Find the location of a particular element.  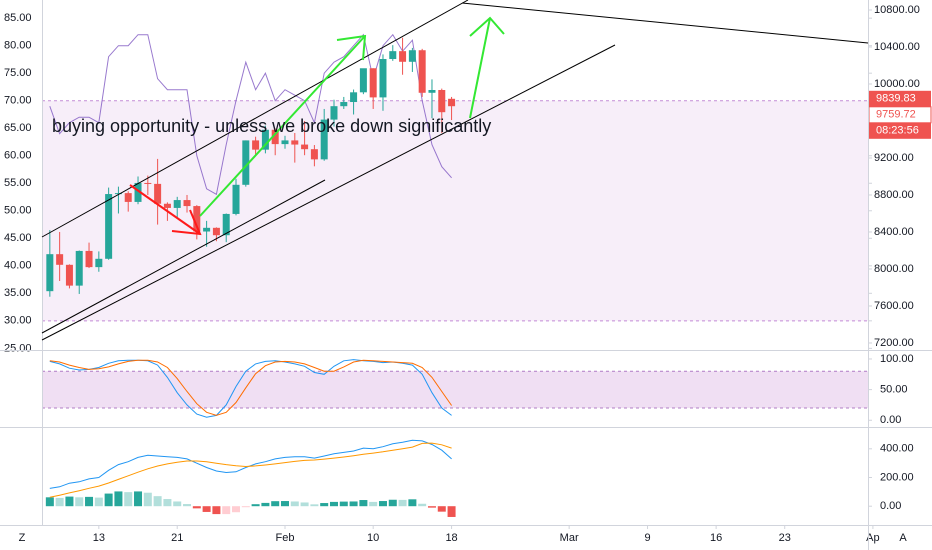

x-tick-label: 23 is located at coordinates (785, 538).